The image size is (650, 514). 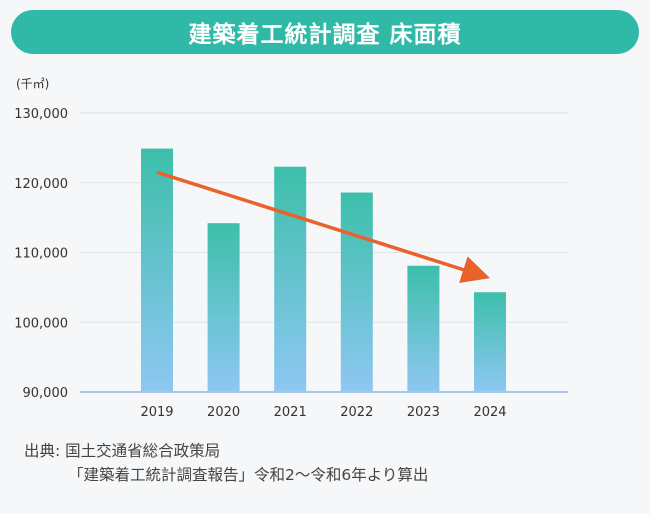 What do you see at coordinates (41, 184) in the screenshot?
I see `y-tick-label: 120,000` at bounding box center [41, 184].